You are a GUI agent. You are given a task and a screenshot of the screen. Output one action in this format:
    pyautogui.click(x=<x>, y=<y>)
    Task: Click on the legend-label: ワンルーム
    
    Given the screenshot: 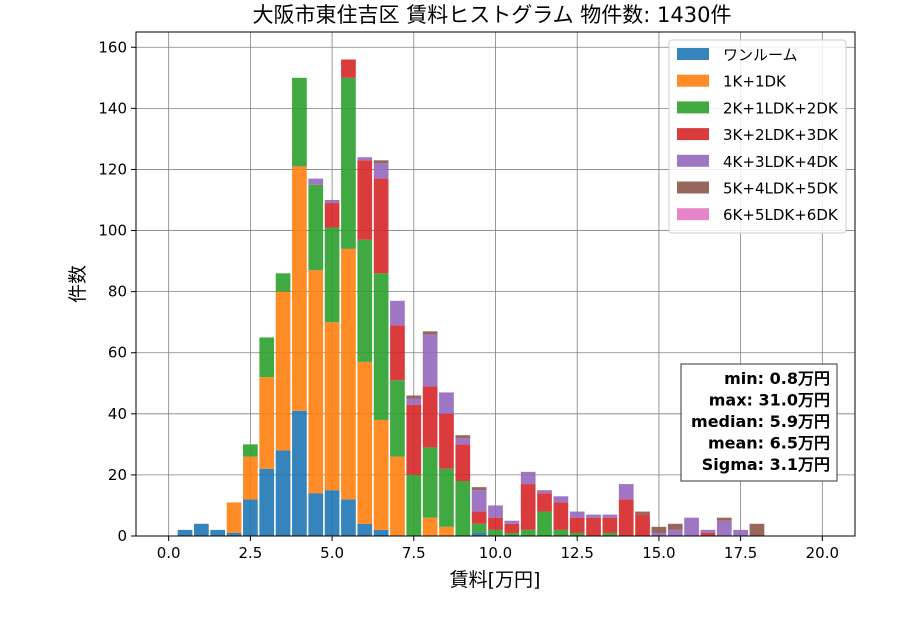 What is the action you would take?
    pyautogui.click(x=760, y=55)
    